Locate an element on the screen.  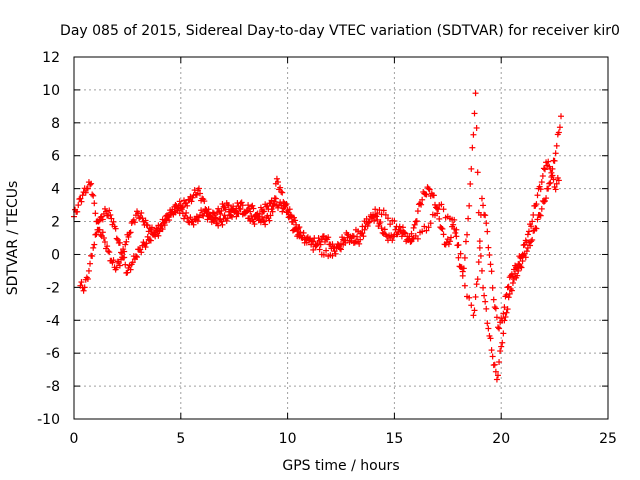
x-tick-label: 10 is located at coordinates (288, 439).